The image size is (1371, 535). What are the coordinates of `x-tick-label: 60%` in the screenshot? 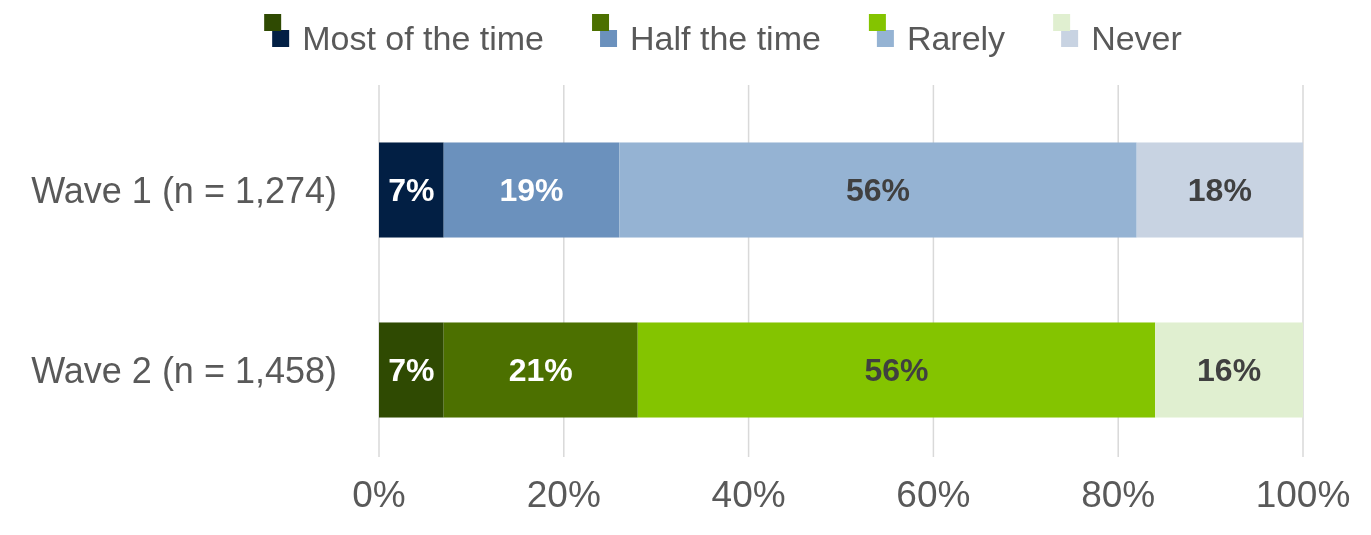 It's located at (933, 494).